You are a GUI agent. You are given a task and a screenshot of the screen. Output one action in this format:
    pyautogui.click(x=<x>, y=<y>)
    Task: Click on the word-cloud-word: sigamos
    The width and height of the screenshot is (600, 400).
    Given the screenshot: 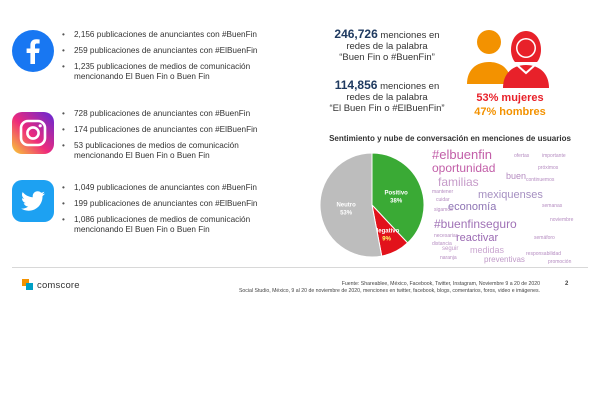 What is the action you would take?
    pyautogui.click(x=443, y=210)
    